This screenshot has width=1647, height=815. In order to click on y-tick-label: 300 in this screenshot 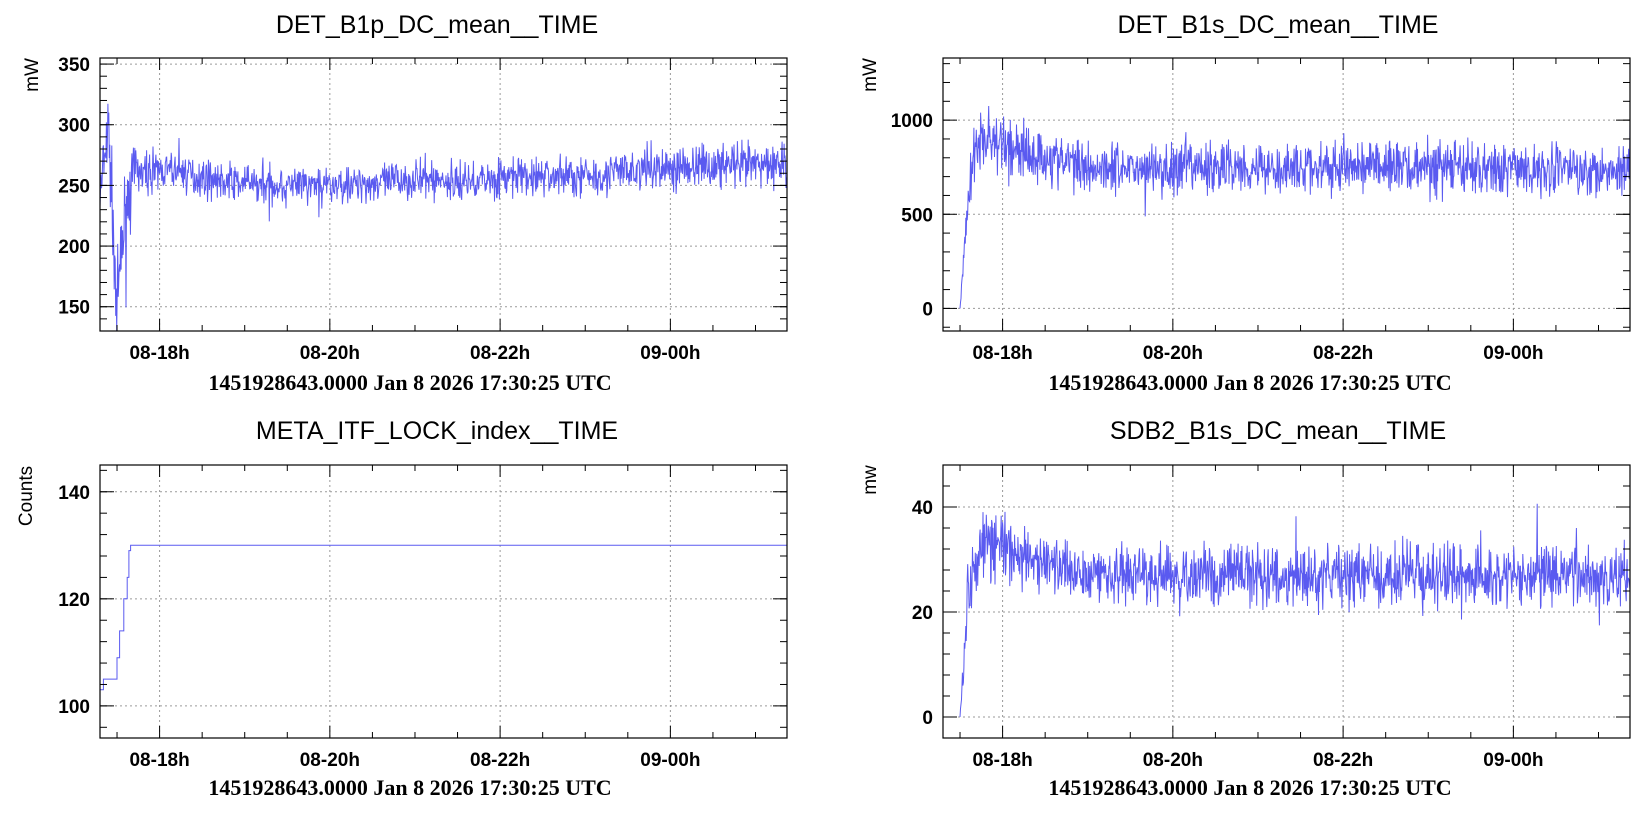, I will do `click(74, 126)`.